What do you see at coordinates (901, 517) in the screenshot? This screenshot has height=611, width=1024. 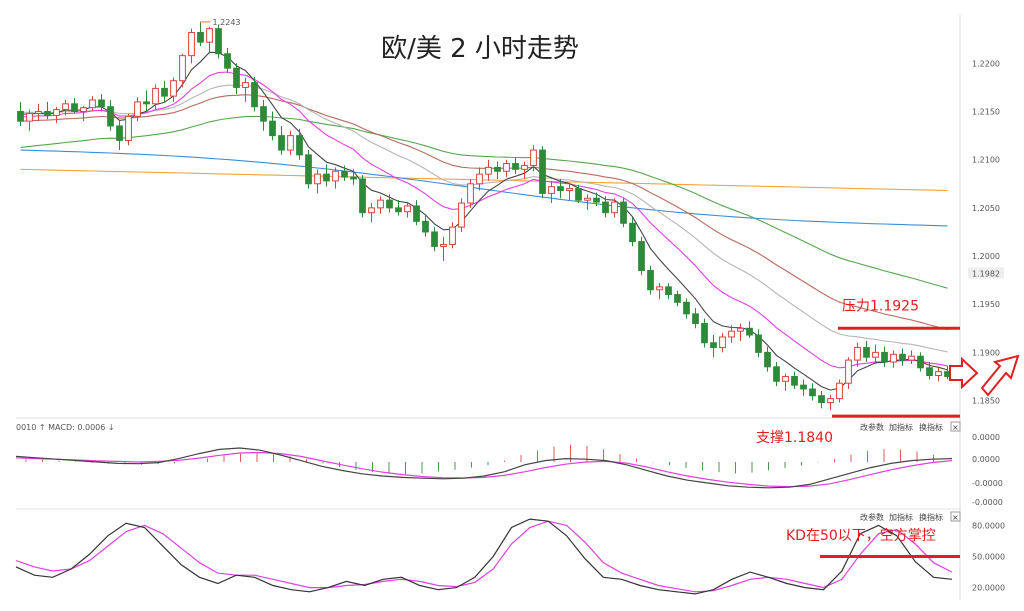 I see `kd-panel-button: 加指标` at bounding box center [901, 517].